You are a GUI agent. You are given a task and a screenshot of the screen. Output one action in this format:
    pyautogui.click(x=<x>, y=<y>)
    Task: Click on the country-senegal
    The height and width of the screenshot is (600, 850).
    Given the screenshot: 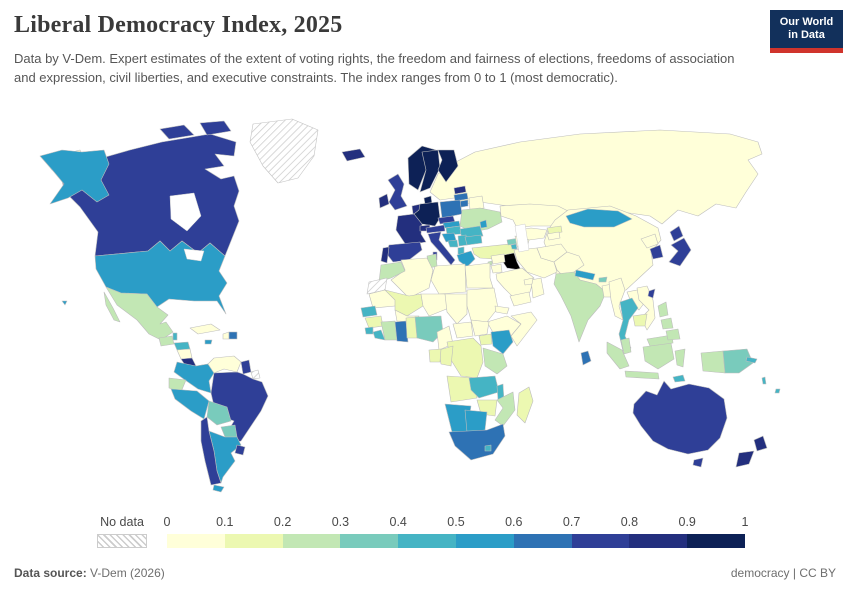 What is the action you would take?
    pyautogui.click(x=369, y=311)
    